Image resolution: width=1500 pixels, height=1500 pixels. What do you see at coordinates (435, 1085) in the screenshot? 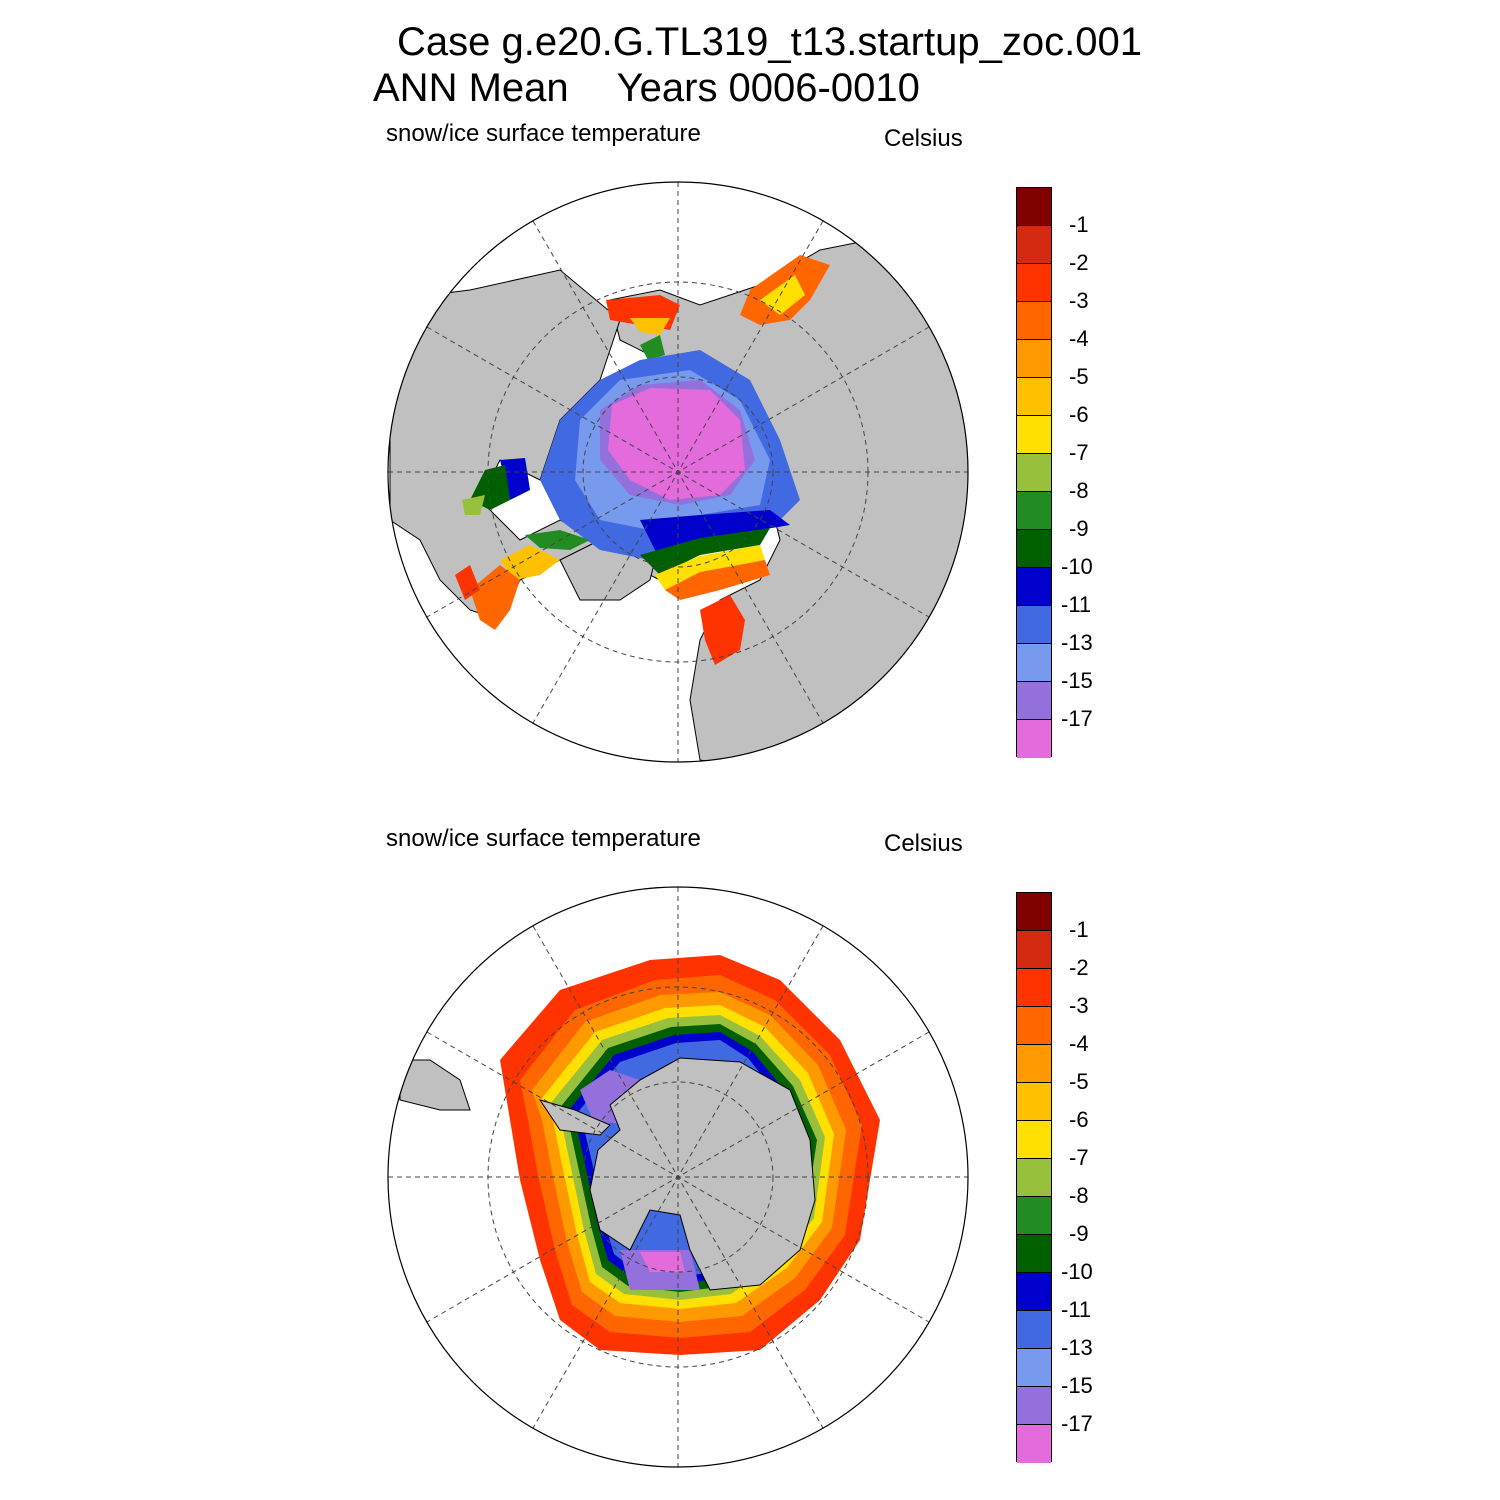
I see `south-land-south-america` at bounding box center [435, 1085].